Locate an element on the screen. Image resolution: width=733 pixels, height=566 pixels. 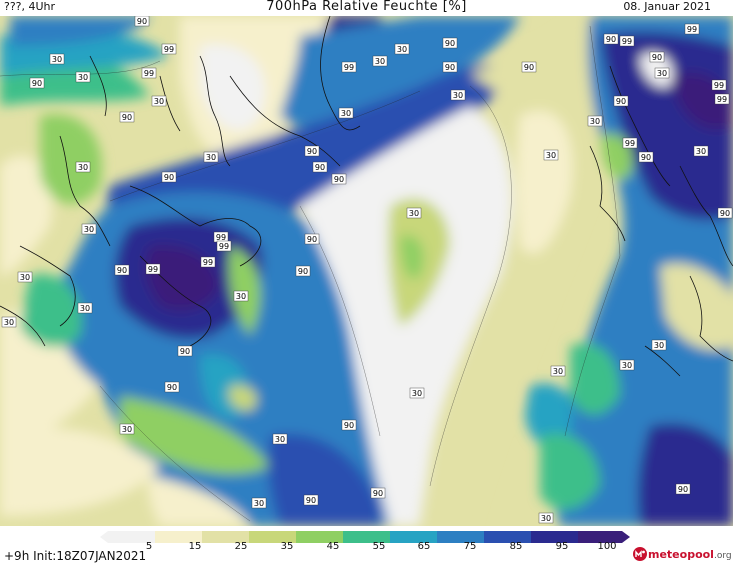
logo-text: meteopool.org is located at coordinates (690, 554).